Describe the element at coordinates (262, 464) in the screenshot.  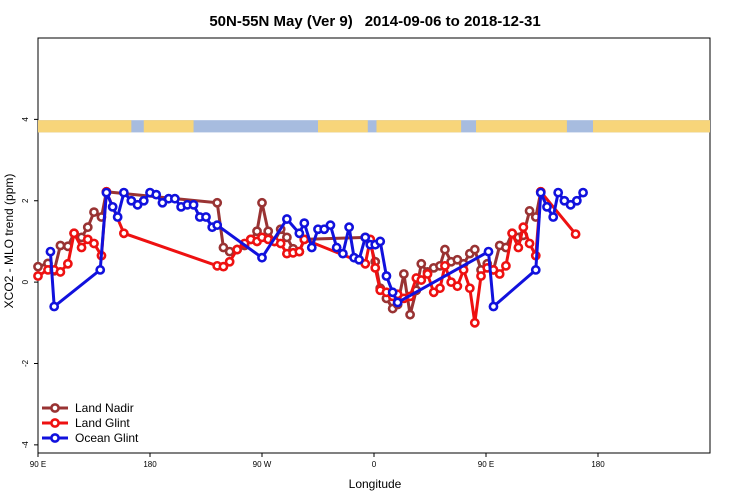
I see `x-tick-label: 90 W` at that location.